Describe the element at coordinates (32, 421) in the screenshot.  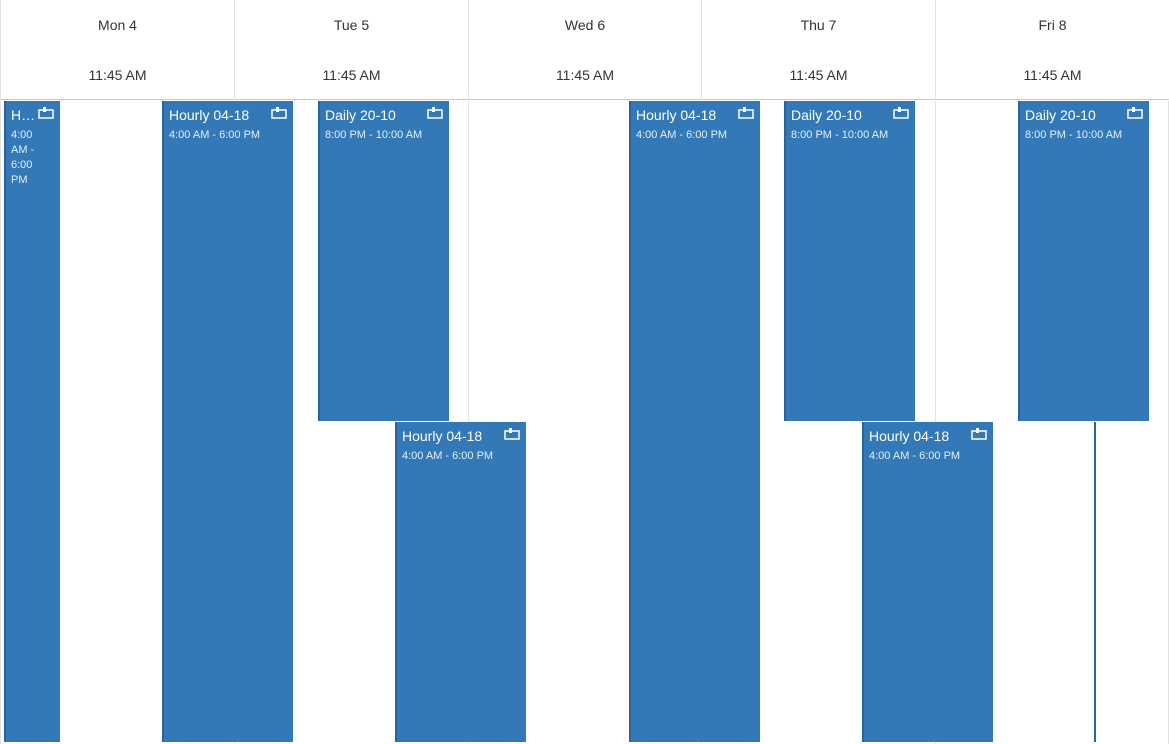
I see `calendar-event: H… 4:00 AM - 6:00 PM` at that location.